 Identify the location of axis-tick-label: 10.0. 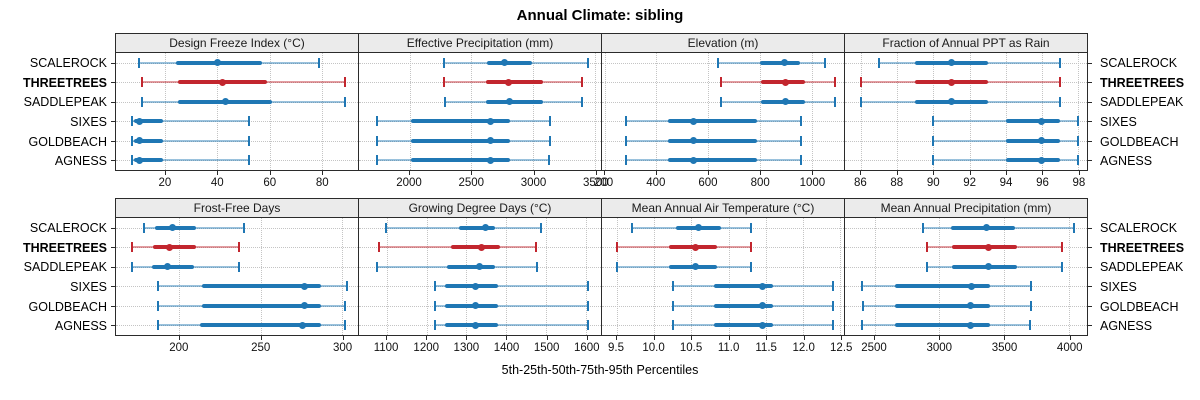
(653, 348).